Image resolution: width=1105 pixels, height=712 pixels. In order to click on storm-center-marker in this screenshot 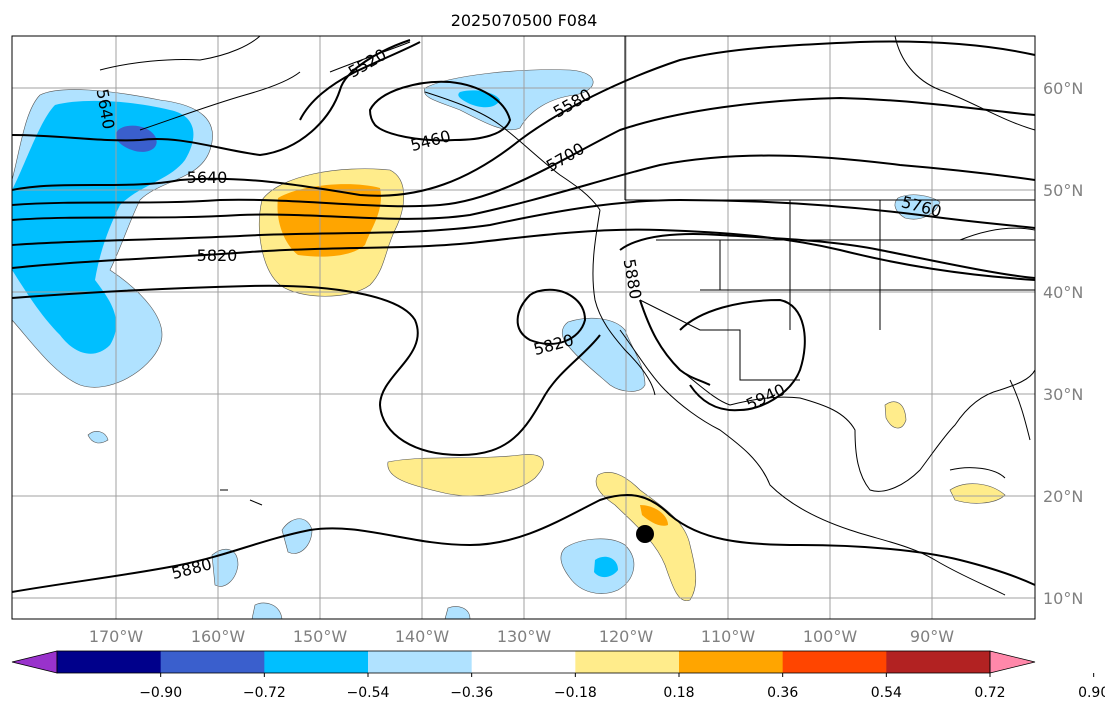, I will do `click(645, 534)`.